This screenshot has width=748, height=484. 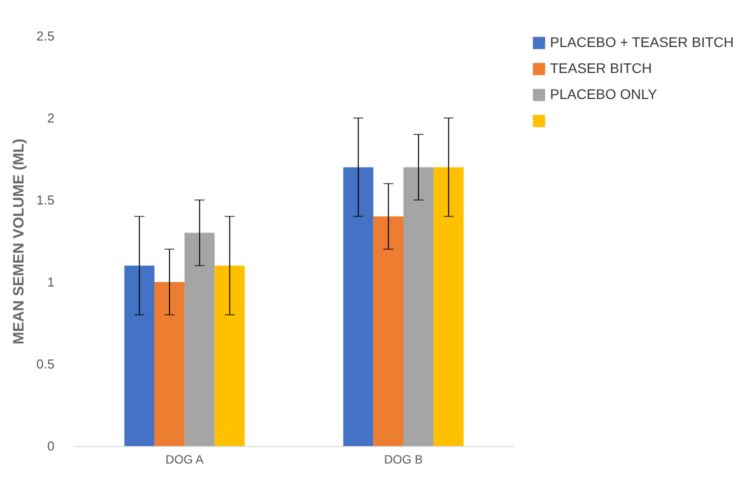 What do you see at coordinates (642, 42) in the screenshot?
I see `legend-label: PLACEBO + TEASER BITCH` at bounding box center [642, 42].